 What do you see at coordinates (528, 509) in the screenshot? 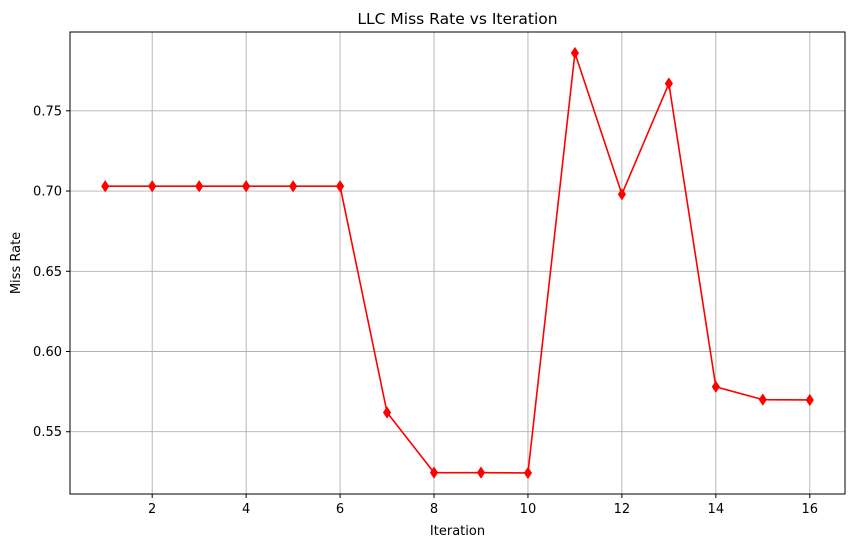
I see `x-tick-label: 10` at bounding box center [528, 509].